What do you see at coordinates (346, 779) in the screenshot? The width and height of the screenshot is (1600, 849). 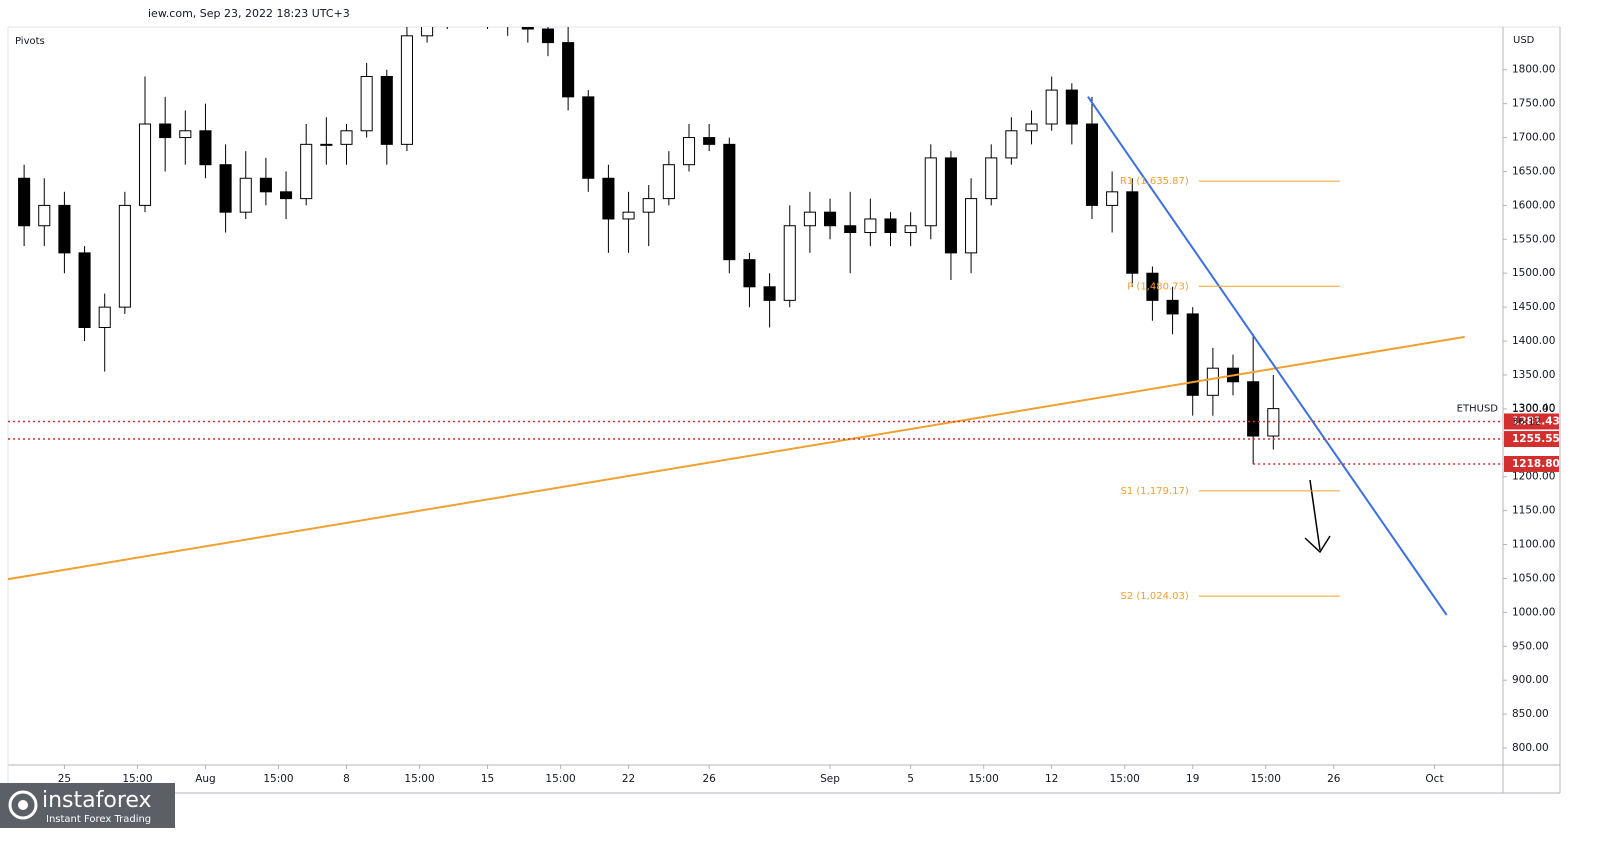 I see `x-tick-label: 8` at bounding box center [346, 779].